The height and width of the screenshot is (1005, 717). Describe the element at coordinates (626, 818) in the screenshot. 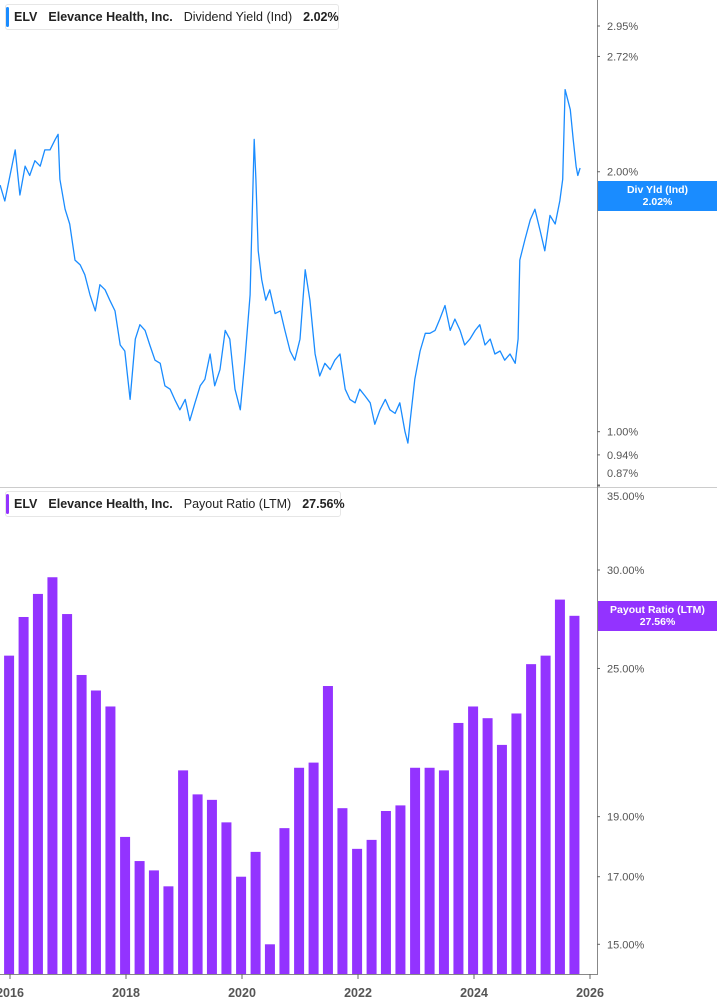

I see `payout-y-tick-label: 19.00%` at that location.